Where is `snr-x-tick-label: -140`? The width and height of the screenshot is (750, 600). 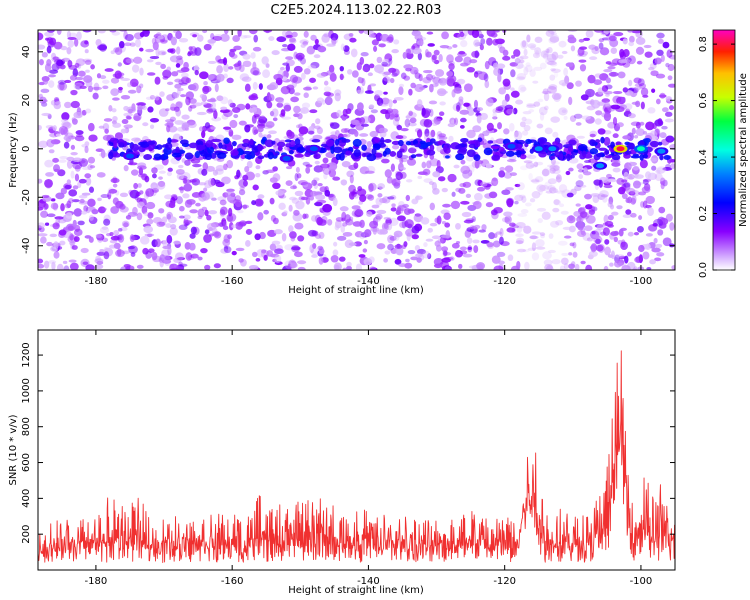 snr-x-tick-label: -140 is located at coordinates (368, 581).